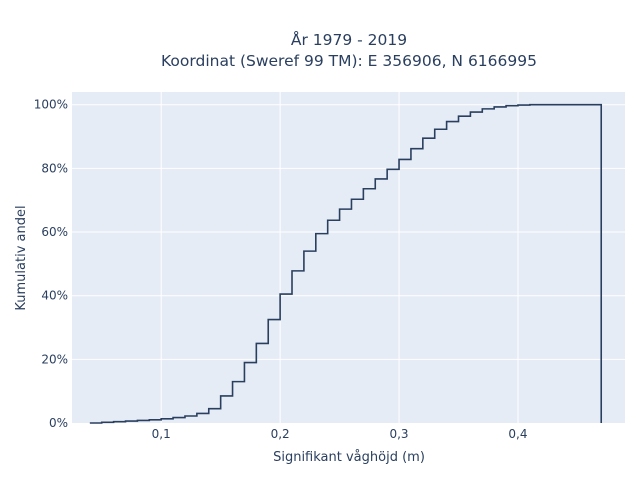  Describe the element at coordinates (21, 257) in the screenshot. I see `y-axis-title: Kumulativ andel` at that location.